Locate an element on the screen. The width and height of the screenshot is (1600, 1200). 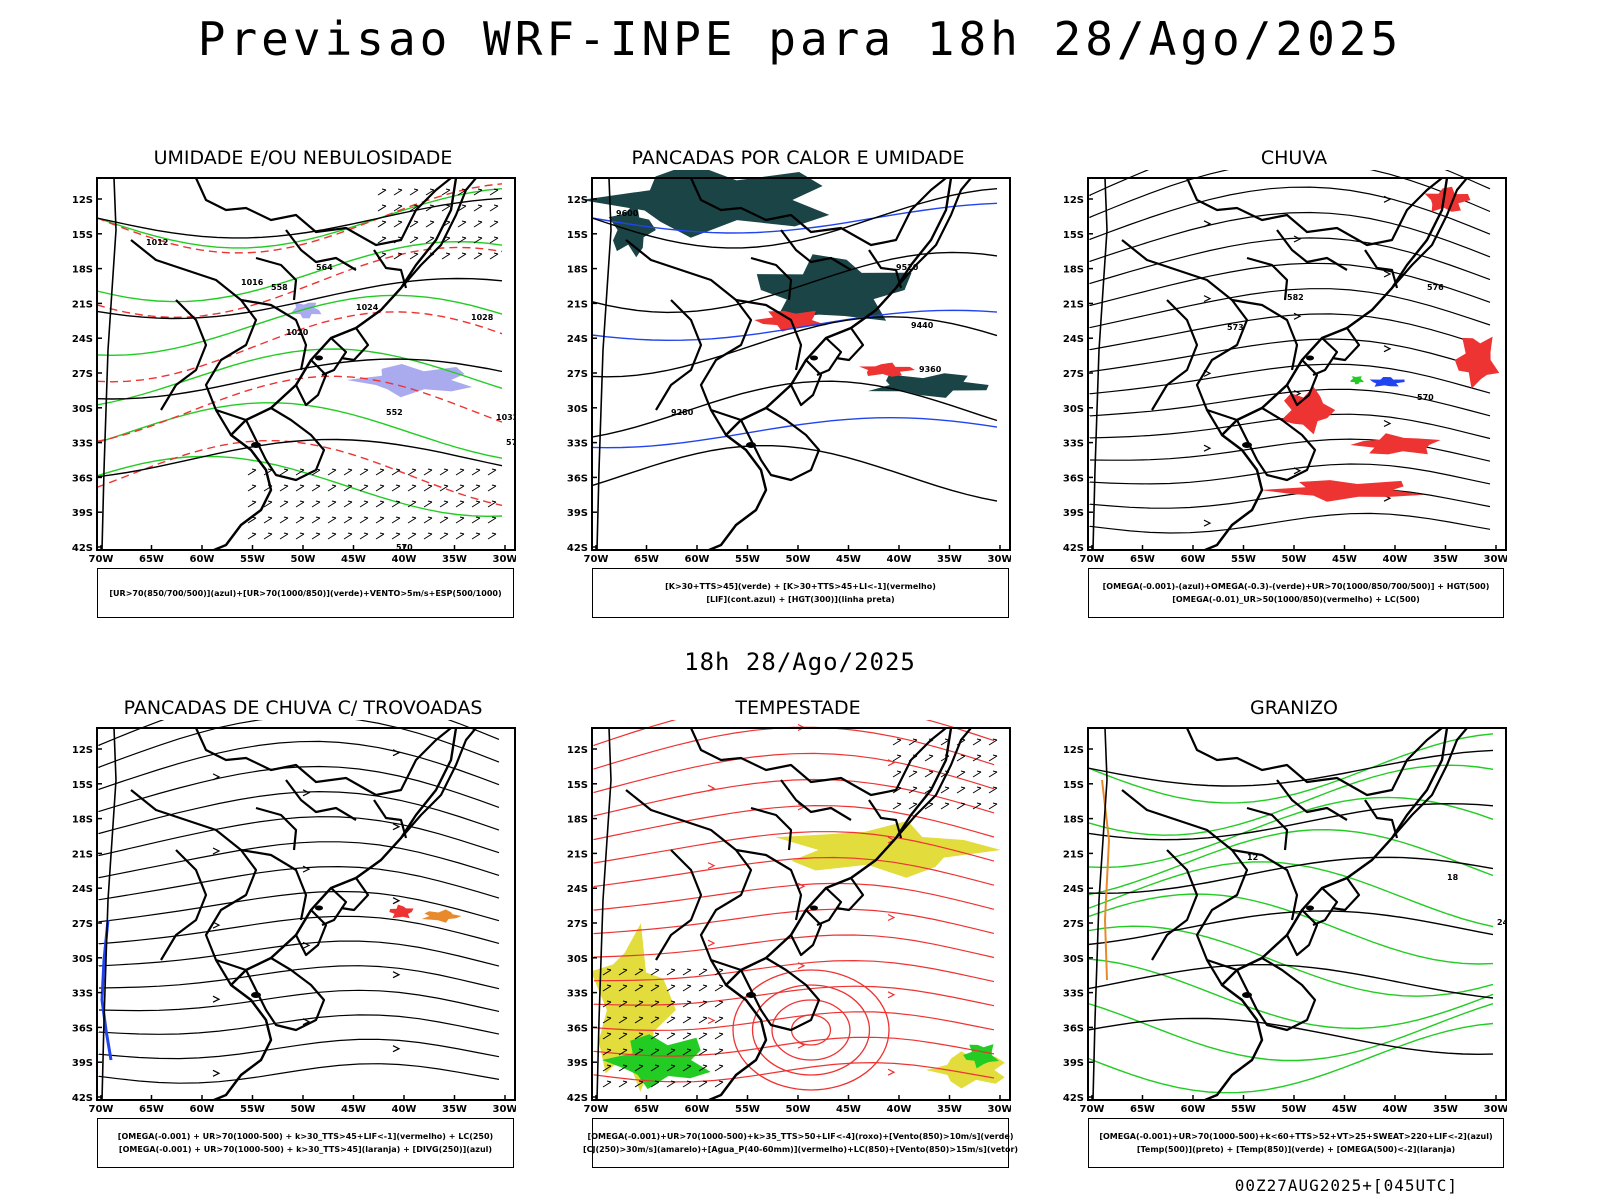
contour-label: 9440 is located at coordinates (922, 325).